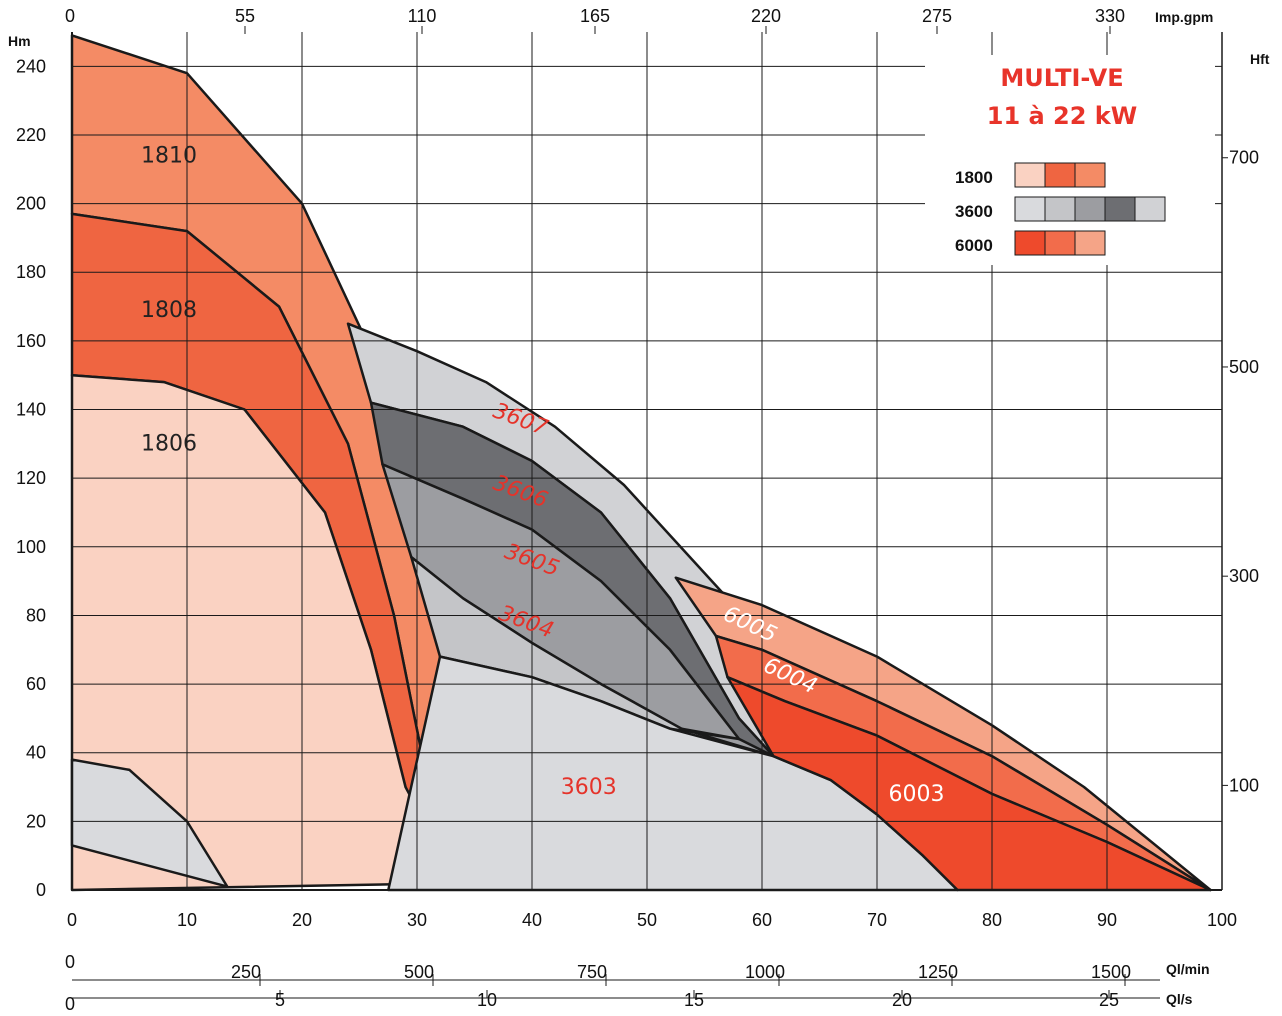 The image size is (1282, 1016). What do you see at coordinates (417, 920) in the screenshot?
I see `x-tick-label: 30` at bounding box center [417, 920].